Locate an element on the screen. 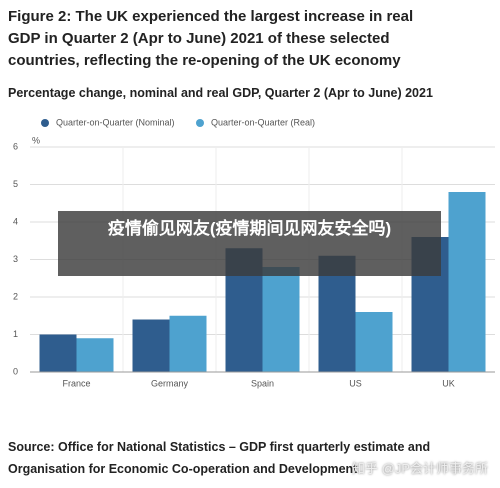 This screenshot has height=488, width=500. y-tick-label: 2 is located at coordinates (15, 296).